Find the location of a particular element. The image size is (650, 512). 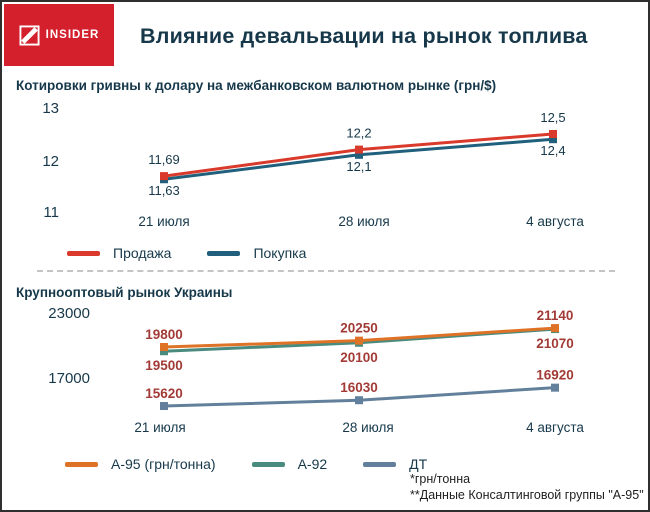

brand-text: INSIDER is located at coordinates (72, 35).